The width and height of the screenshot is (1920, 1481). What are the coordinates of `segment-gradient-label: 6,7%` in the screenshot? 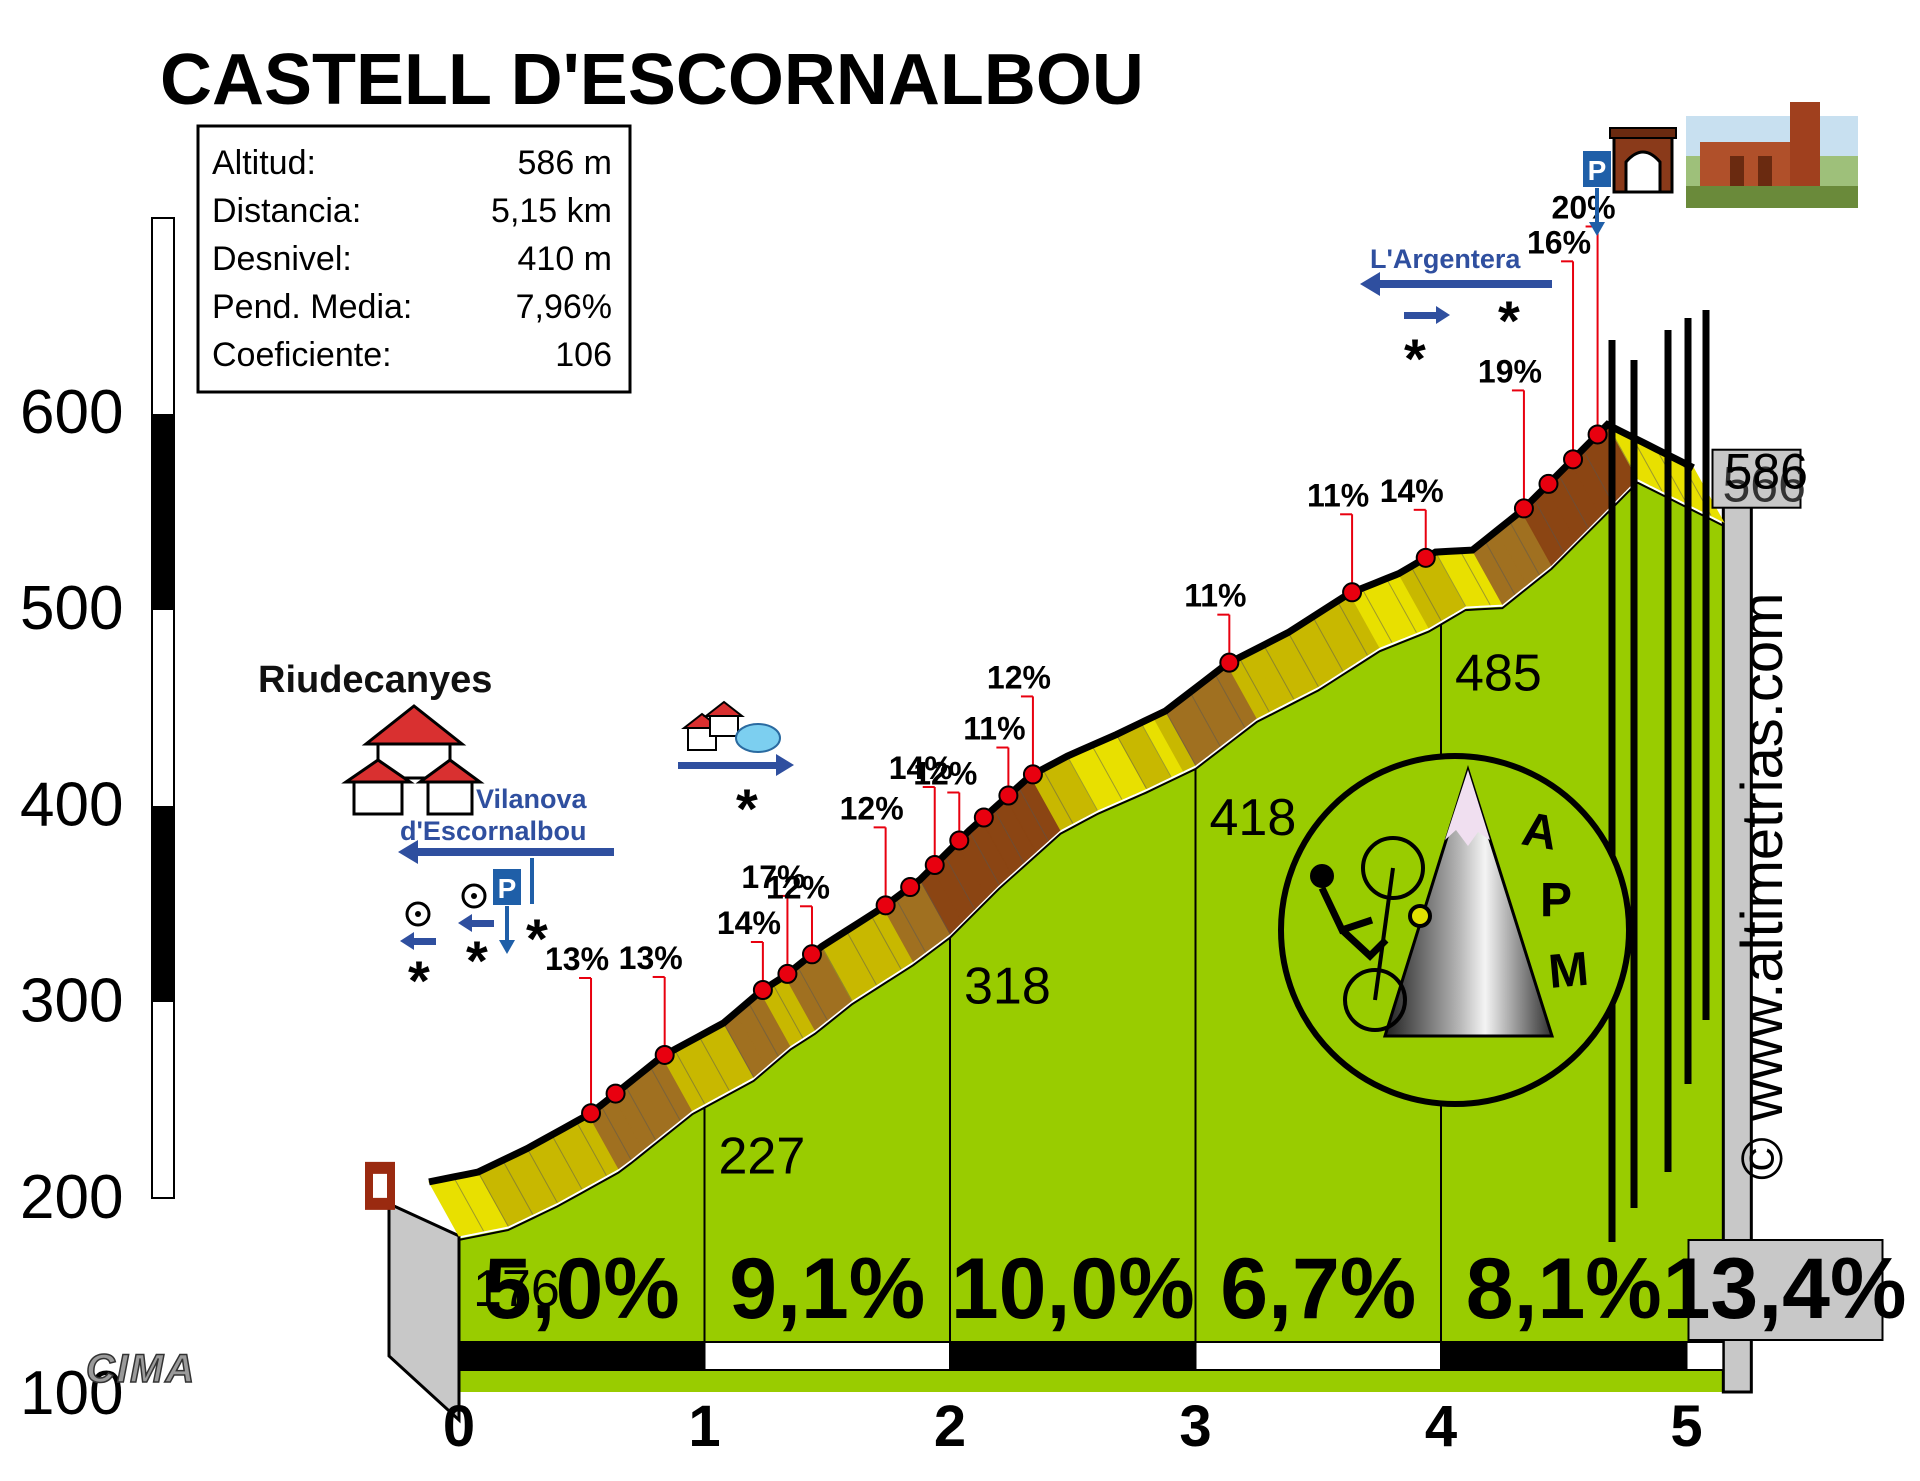 It's located at (1318, 1289).